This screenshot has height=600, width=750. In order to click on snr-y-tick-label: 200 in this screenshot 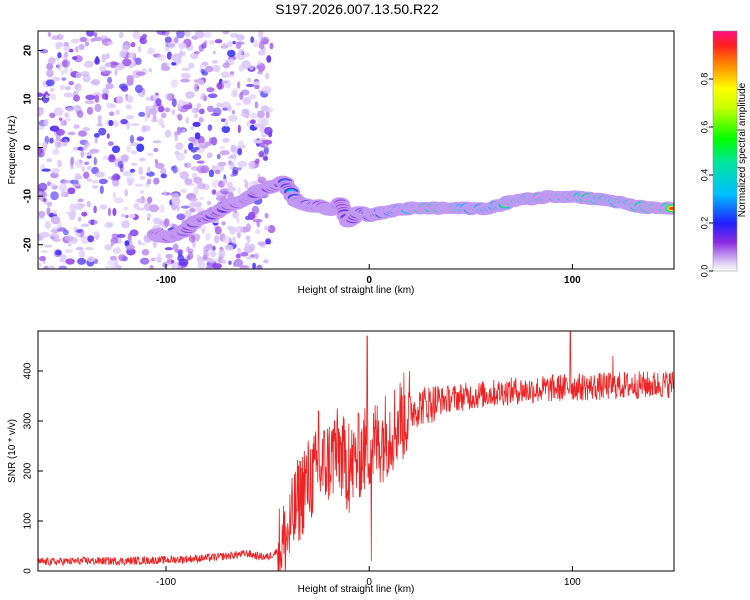, I will do `click(28, 470)`.